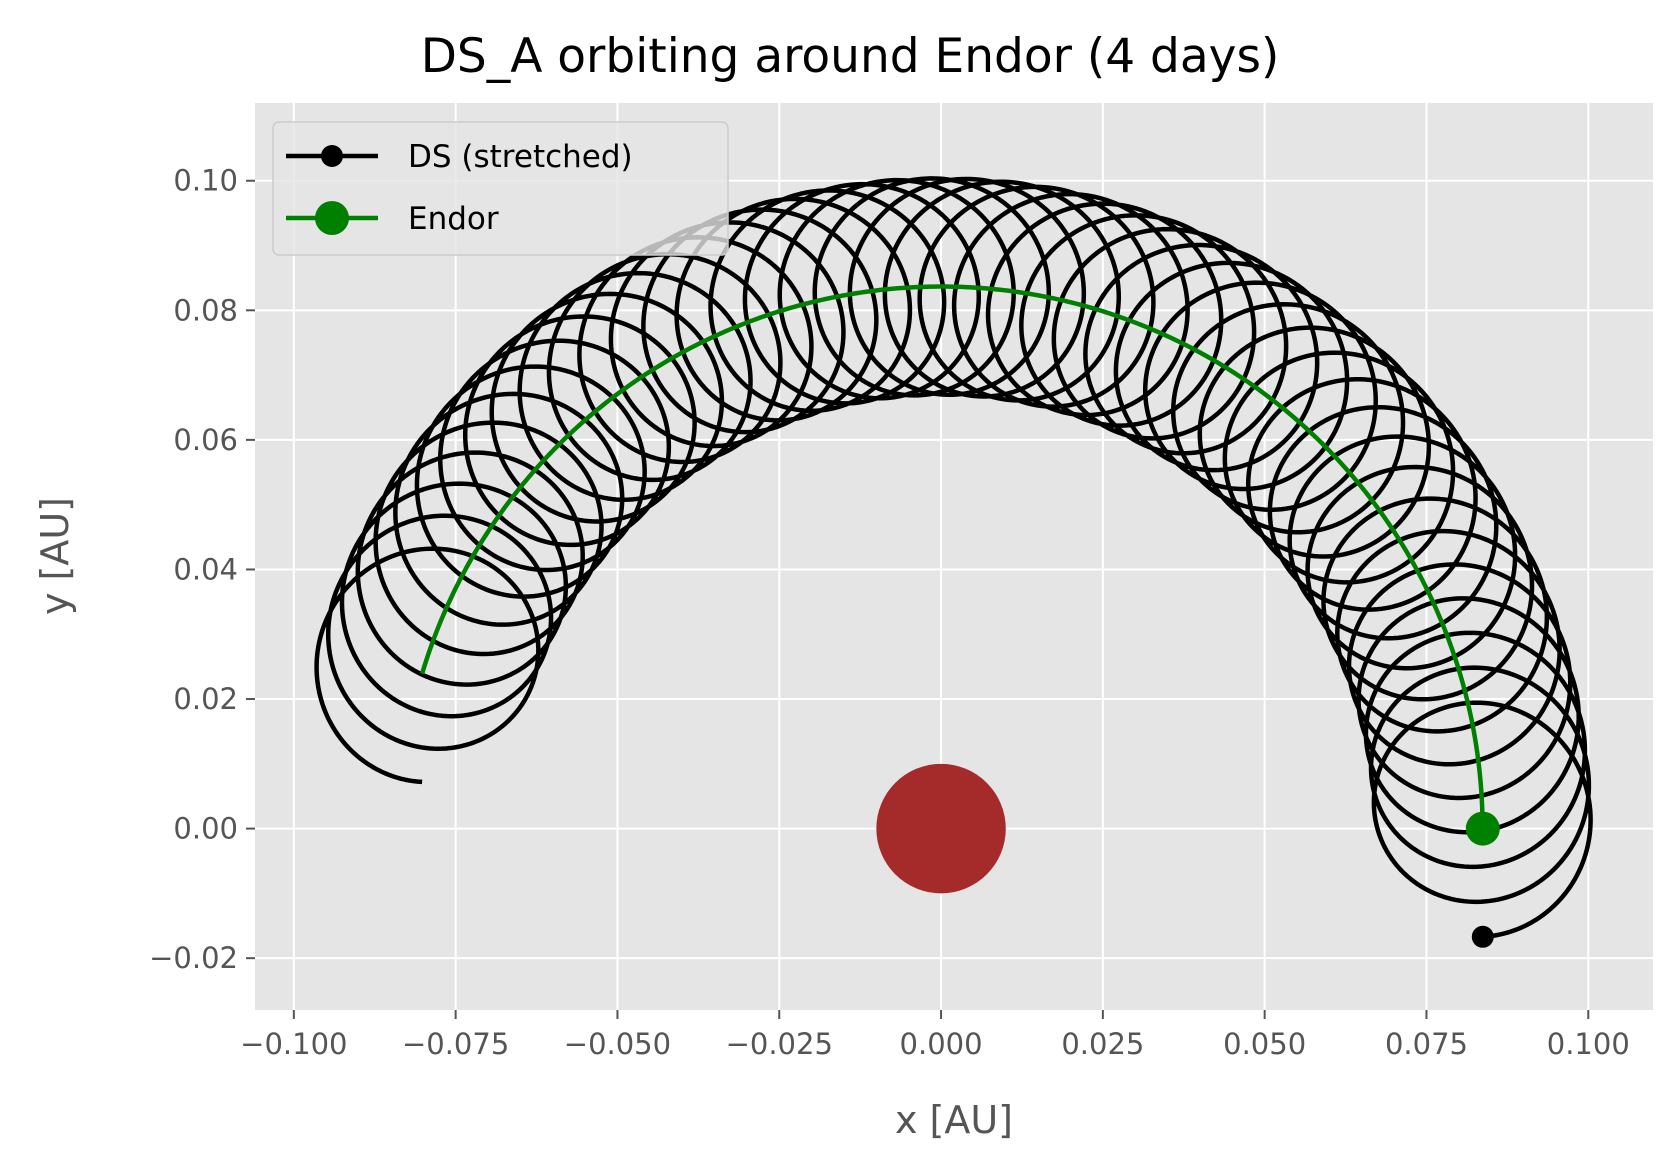 This screenshot has width=1676, height=1170. I want to click on endor-end-marker, so click(1482, 828).